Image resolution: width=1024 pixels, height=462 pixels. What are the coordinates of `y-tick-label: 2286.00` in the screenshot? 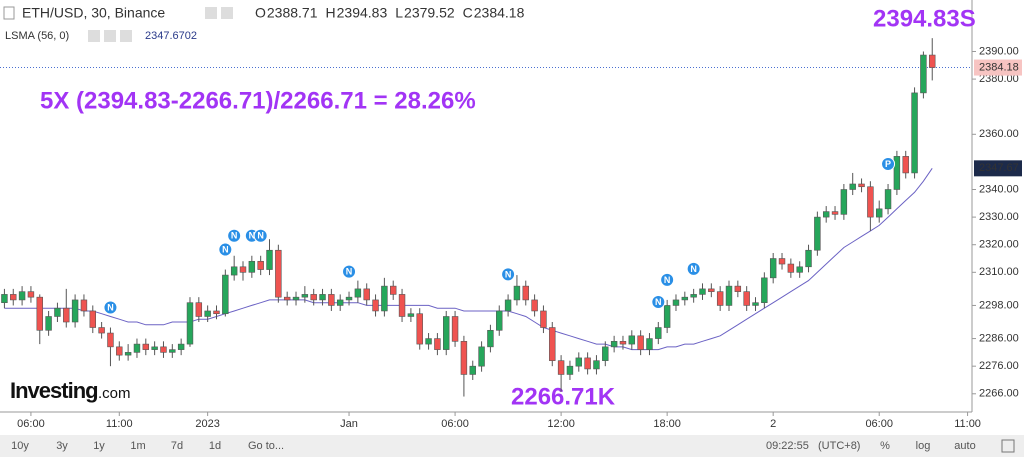 It's located at (999, 338).